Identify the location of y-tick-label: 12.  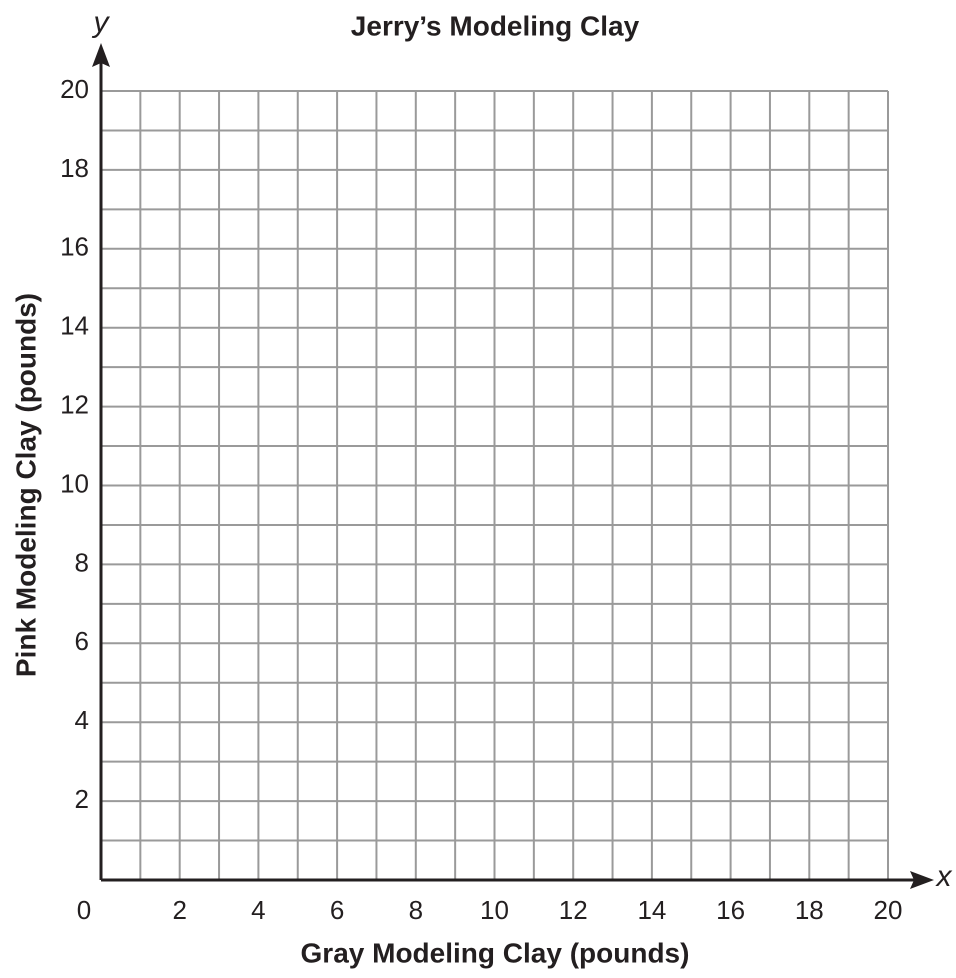
(74, 404).